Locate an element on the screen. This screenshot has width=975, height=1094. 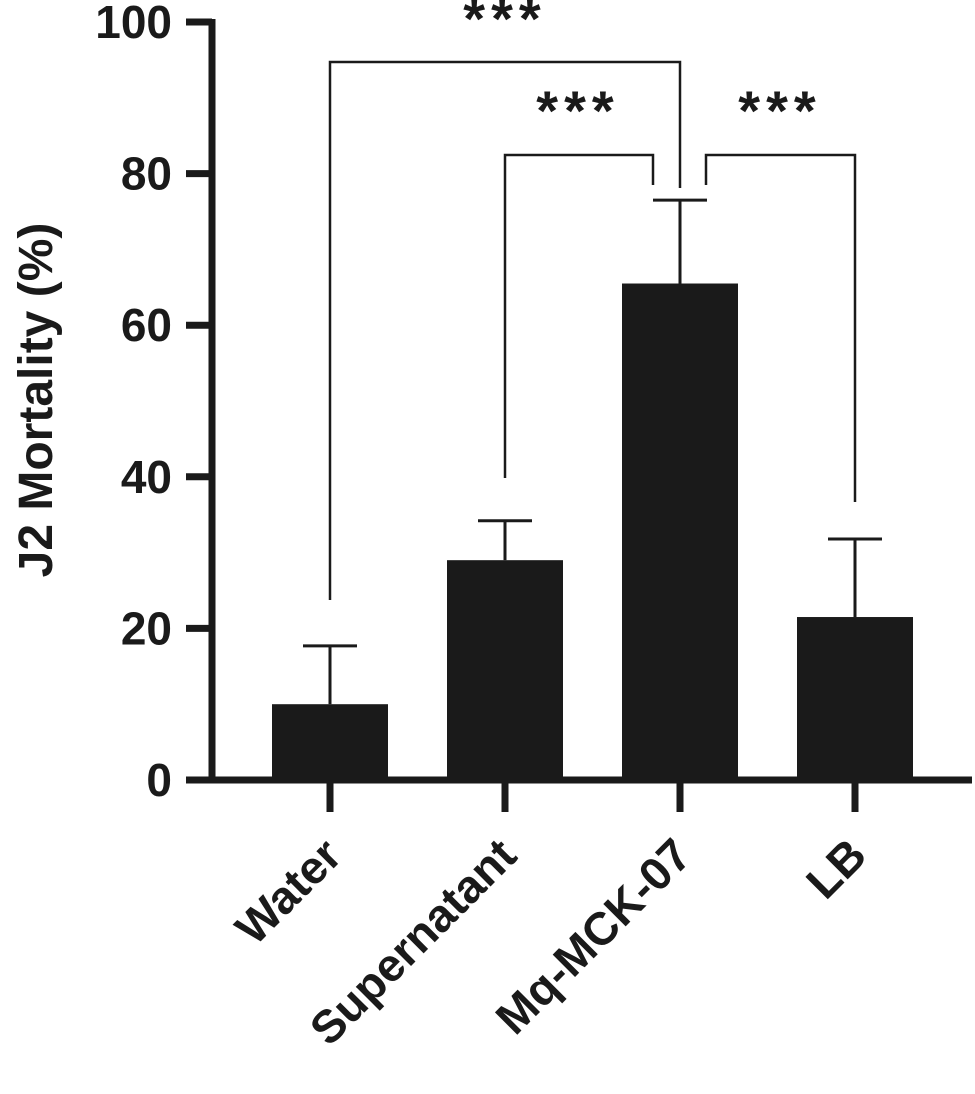
bar-water is located at coordinates (330, 742).